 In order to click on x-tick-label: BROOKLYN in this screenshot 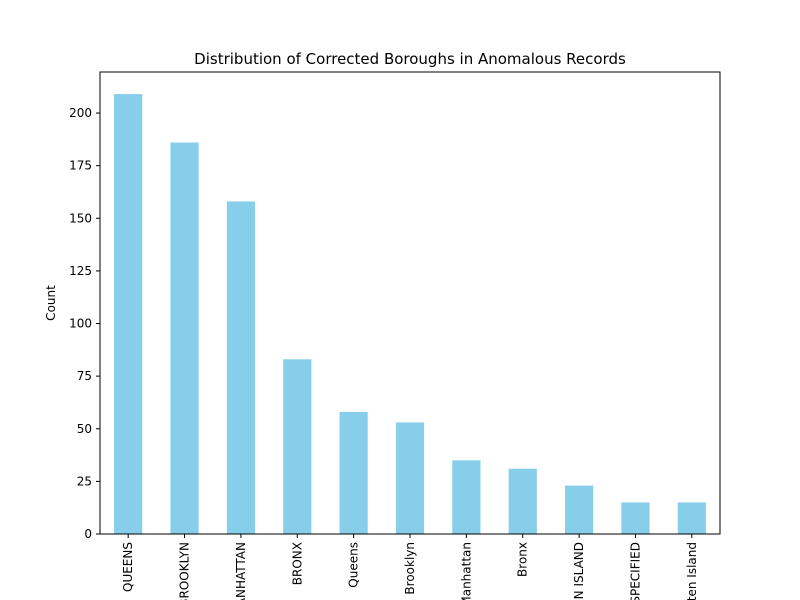, I will do `click(185, 571)`.